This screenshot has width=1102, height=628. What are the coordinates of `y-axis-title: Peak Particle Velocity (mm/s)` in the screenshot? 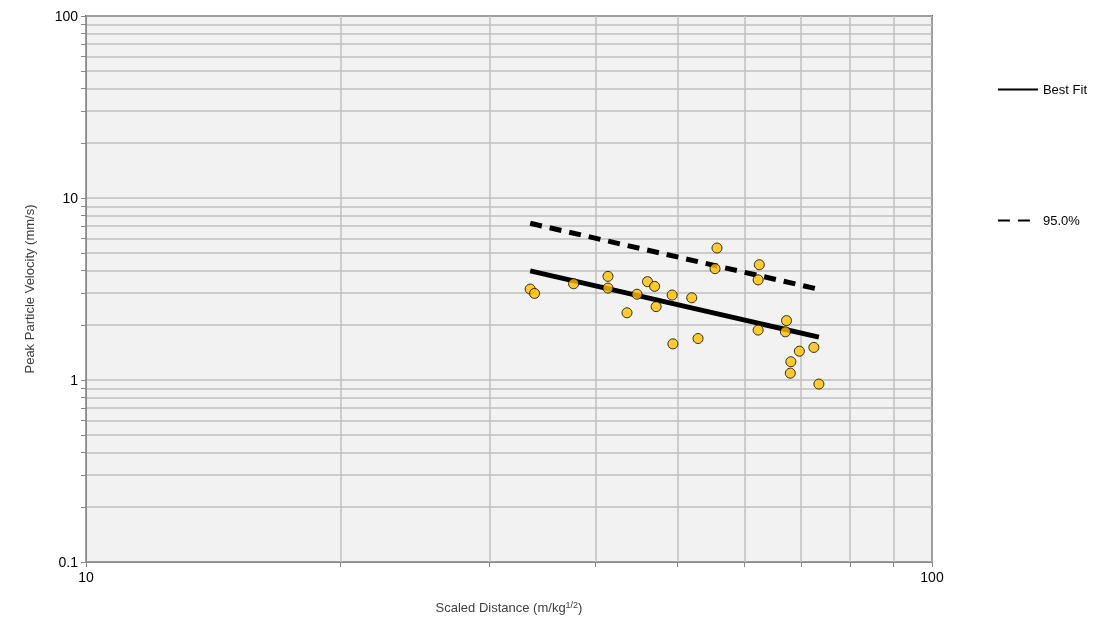 It's located at (29, 289).